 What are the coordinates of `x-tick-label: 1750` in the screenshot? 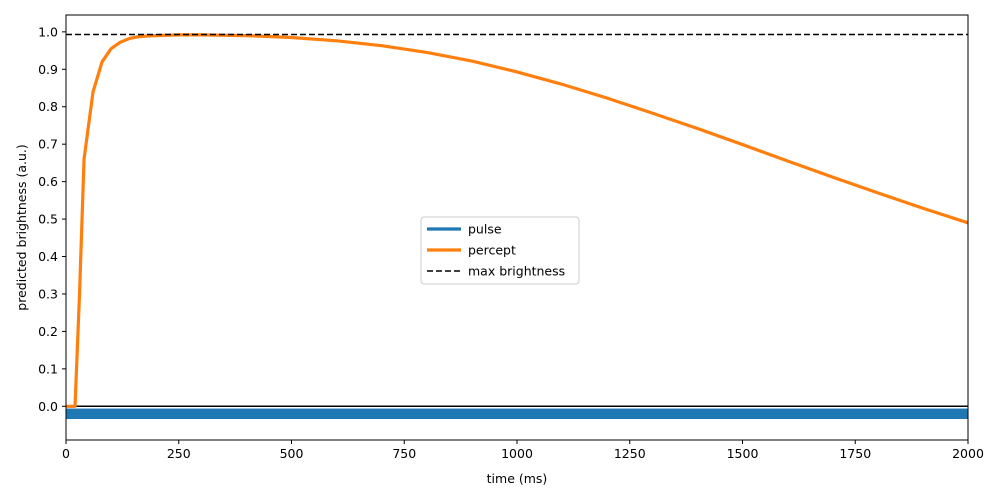 It's located at (855, 453).